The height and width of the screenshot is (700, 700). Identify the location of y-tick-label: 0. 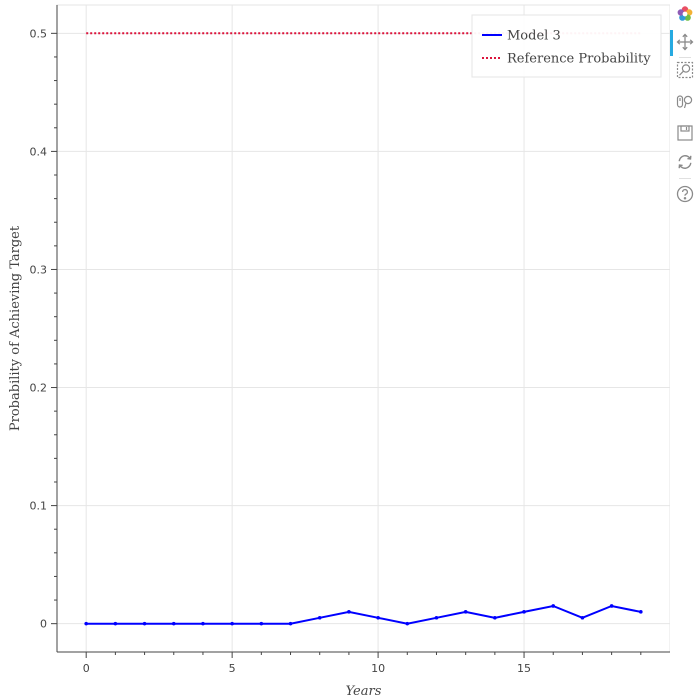
(43, 624).